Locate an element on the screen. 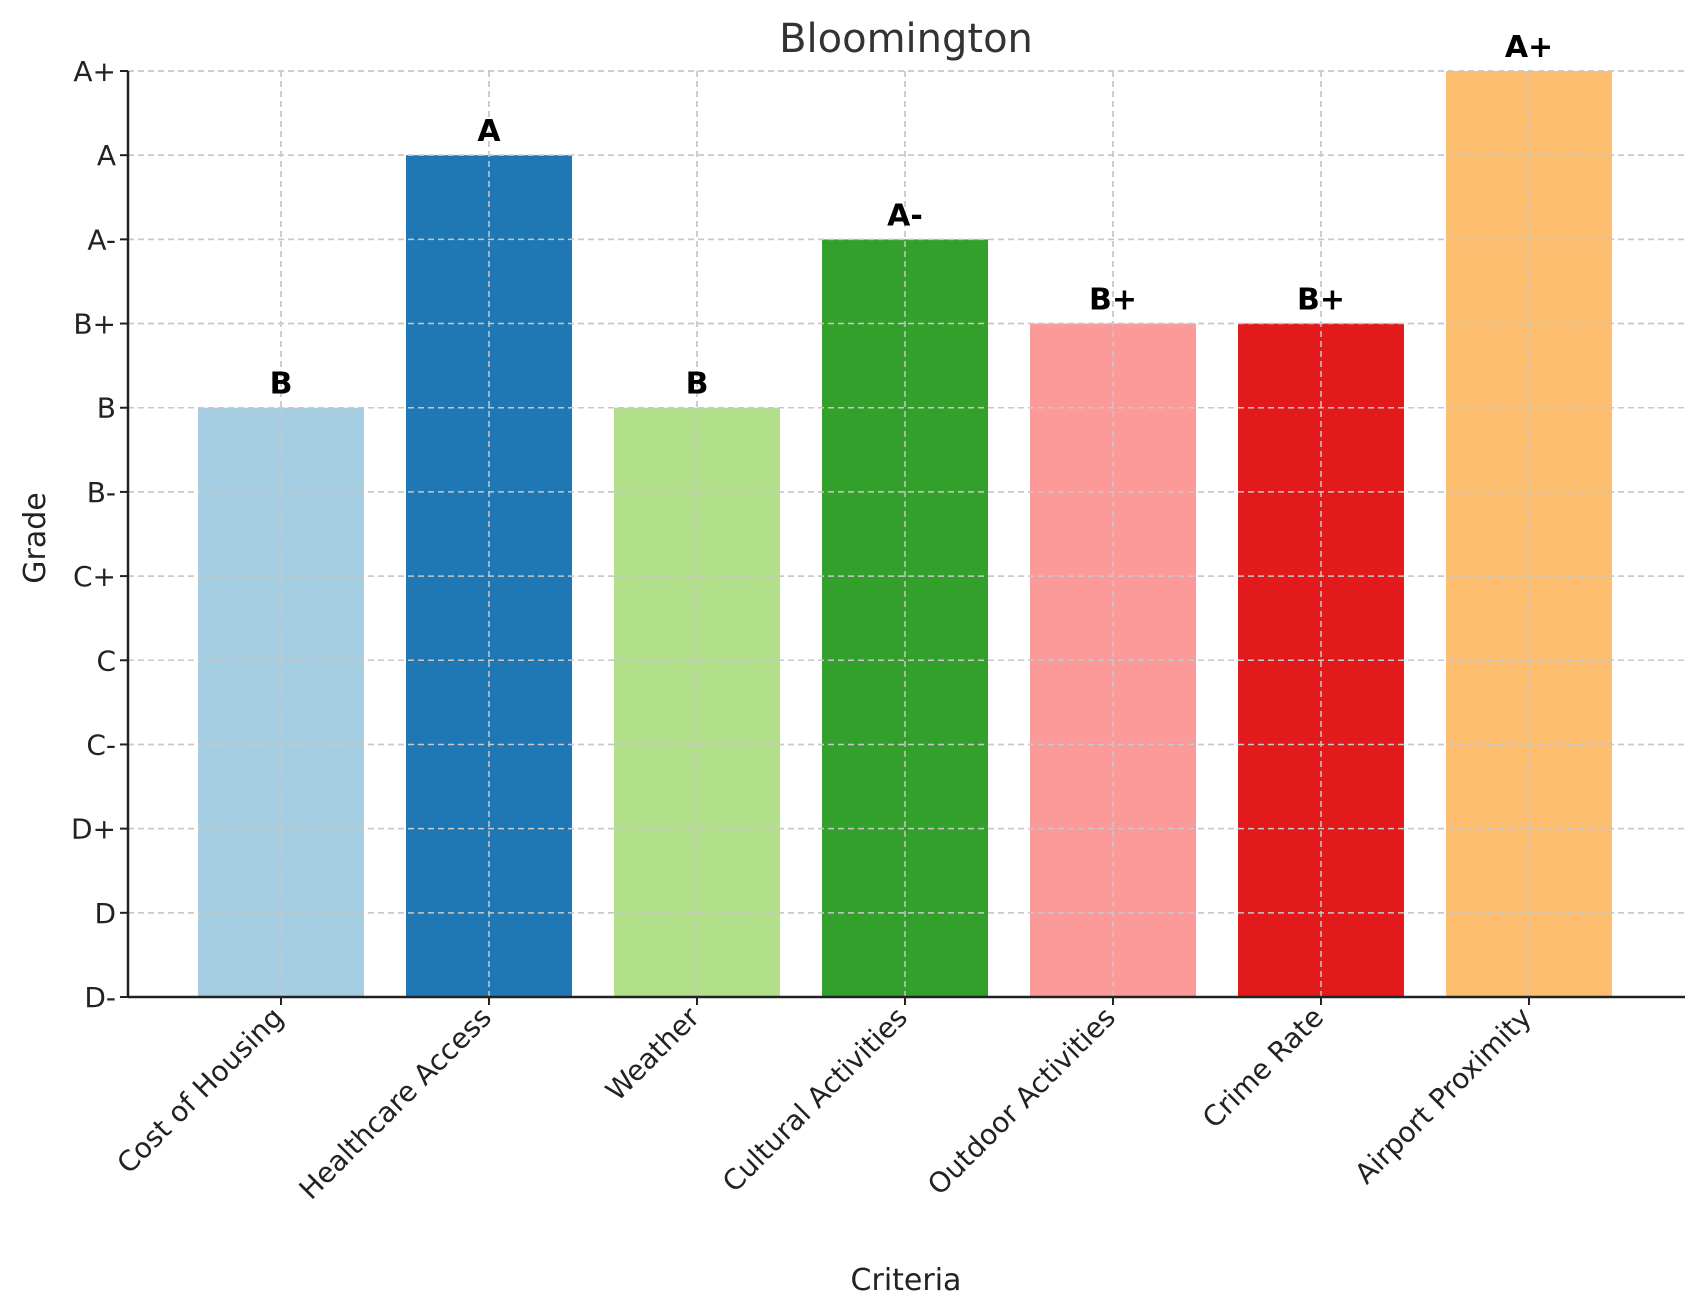  bar-value-label: A+ is located at coordinates (1529, 47).